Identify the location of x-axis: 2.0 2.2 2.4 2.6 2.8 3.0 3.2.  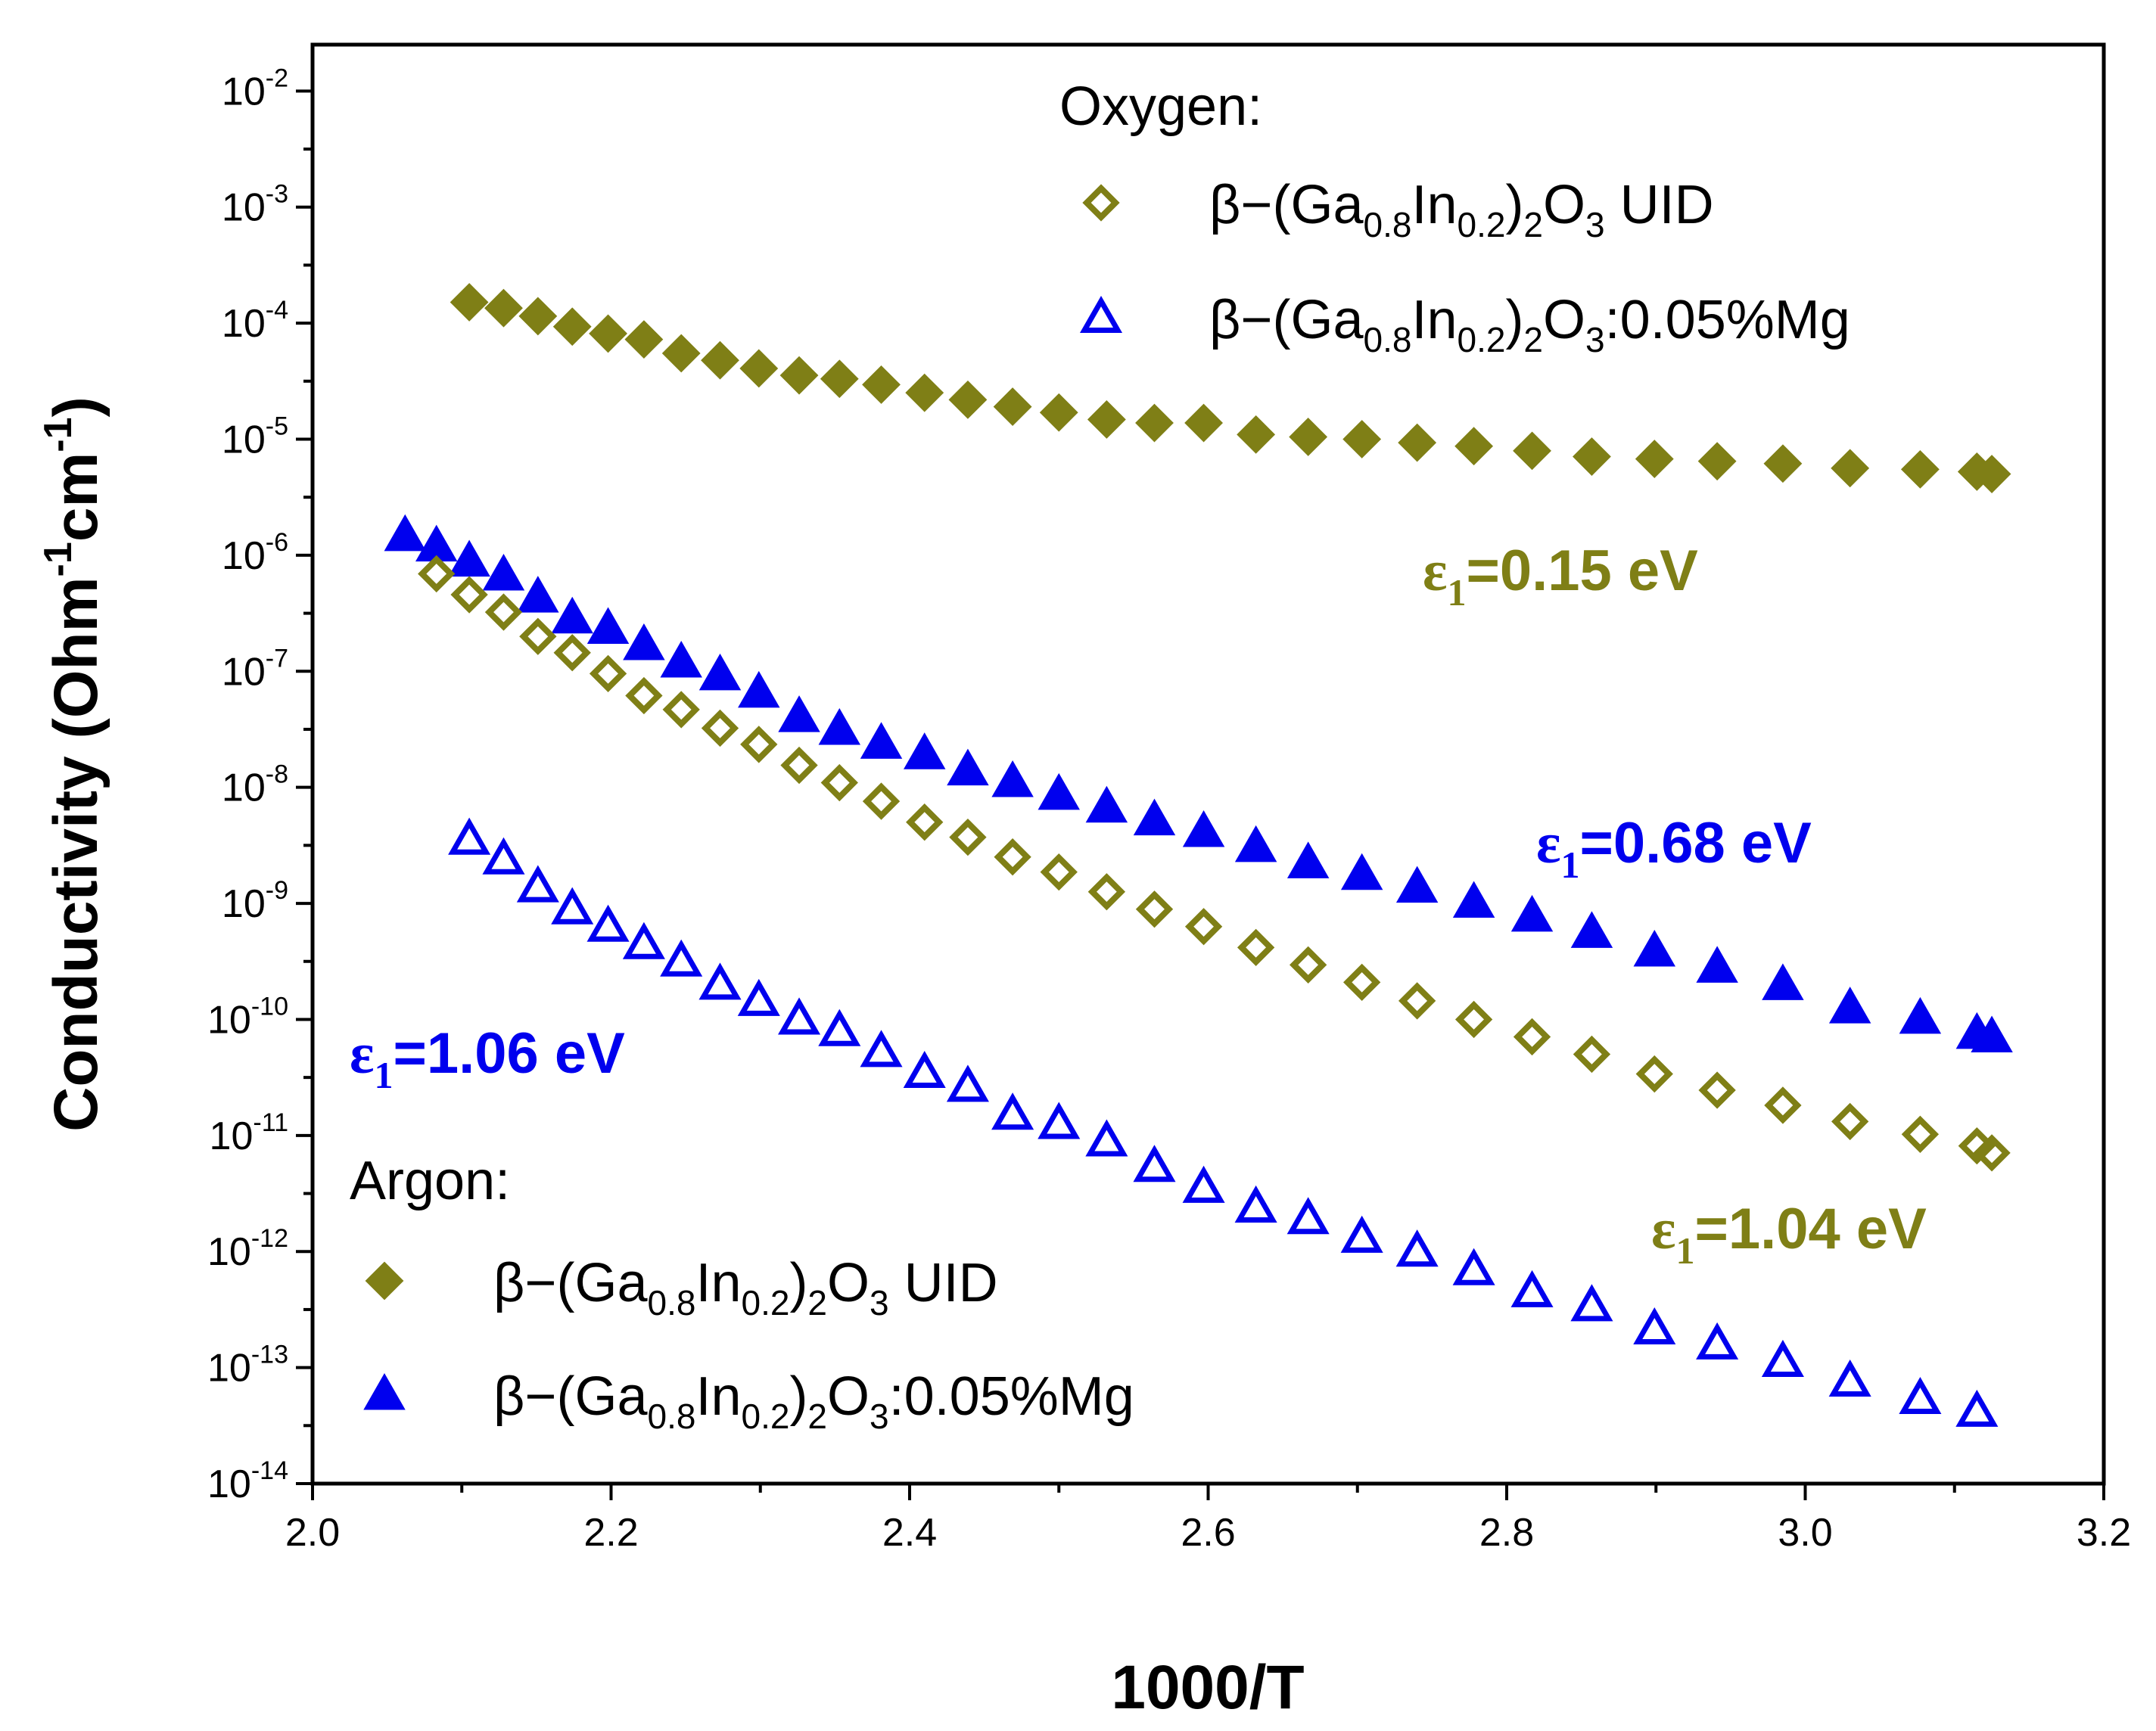
(1208, 1519).